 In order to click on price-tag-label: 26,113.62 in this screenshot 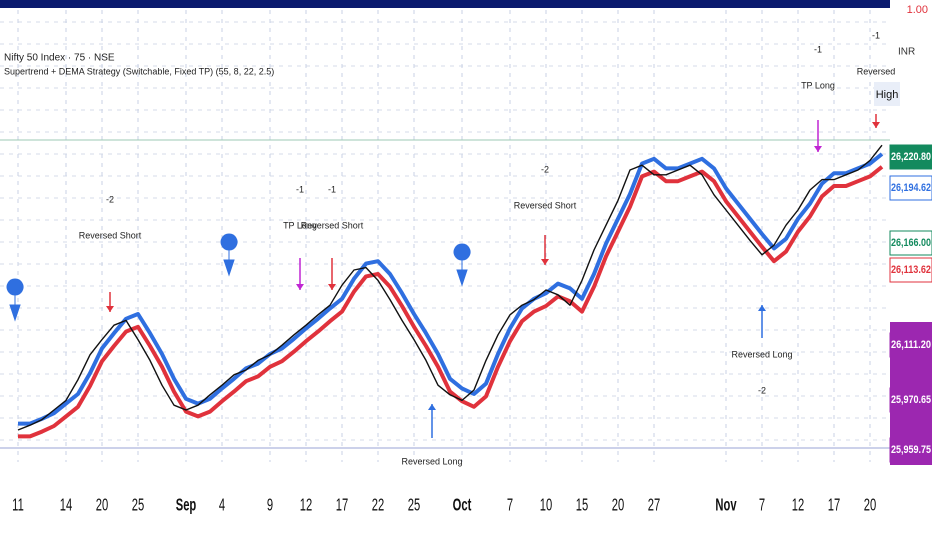, I will do `click(911, 270)`.